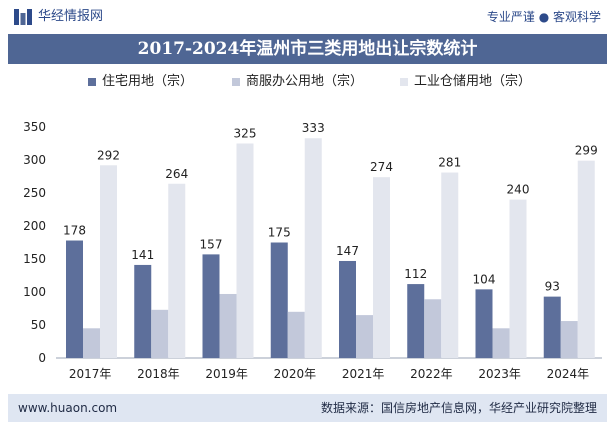  Describe the element at coordinates (307, 408) in the screenshot. I see `footer-bar: www.huaon.com 数据来源：国信房地产信息网，华经产业研究院整理` at that location.